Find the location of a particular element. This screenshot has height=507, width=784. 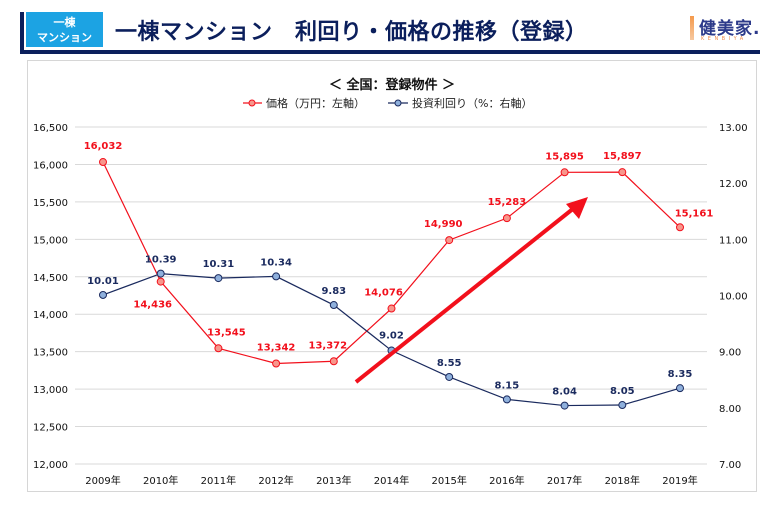

legend: 価格（万円：左軸） 投資利回り（%：右軸） is located at coordinates (387, 103).